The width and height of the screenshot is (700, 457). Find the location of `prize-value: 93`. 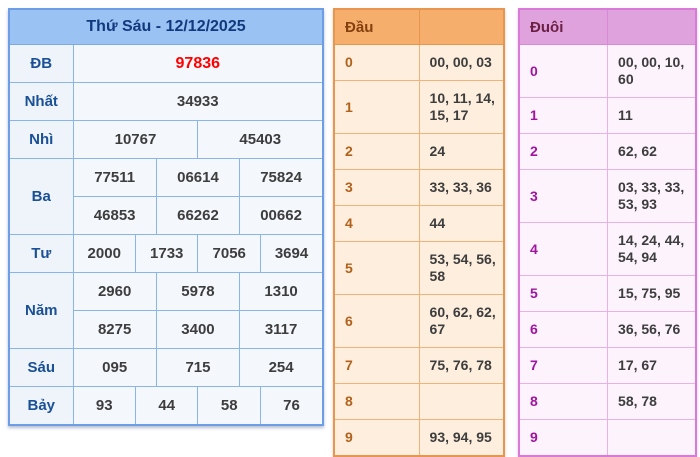

prize-value: 93 is located at coordinates (104, 406).